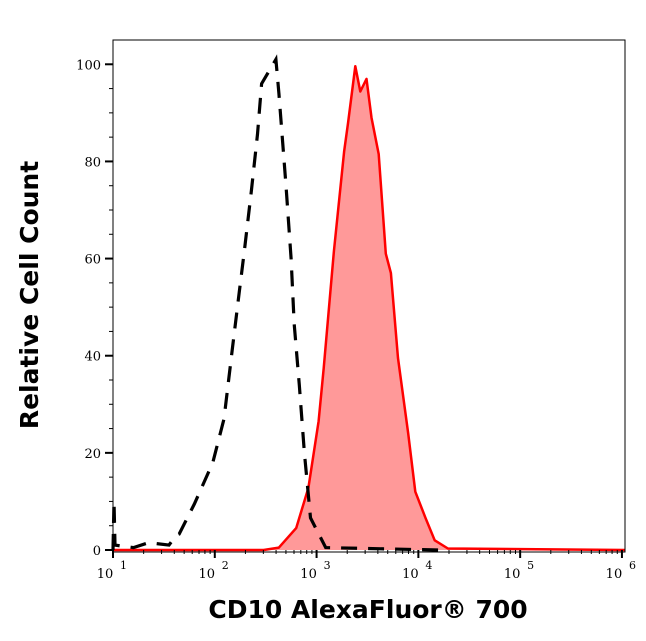  I want to click on x-tick-label: 10 1, so click(112, 570).